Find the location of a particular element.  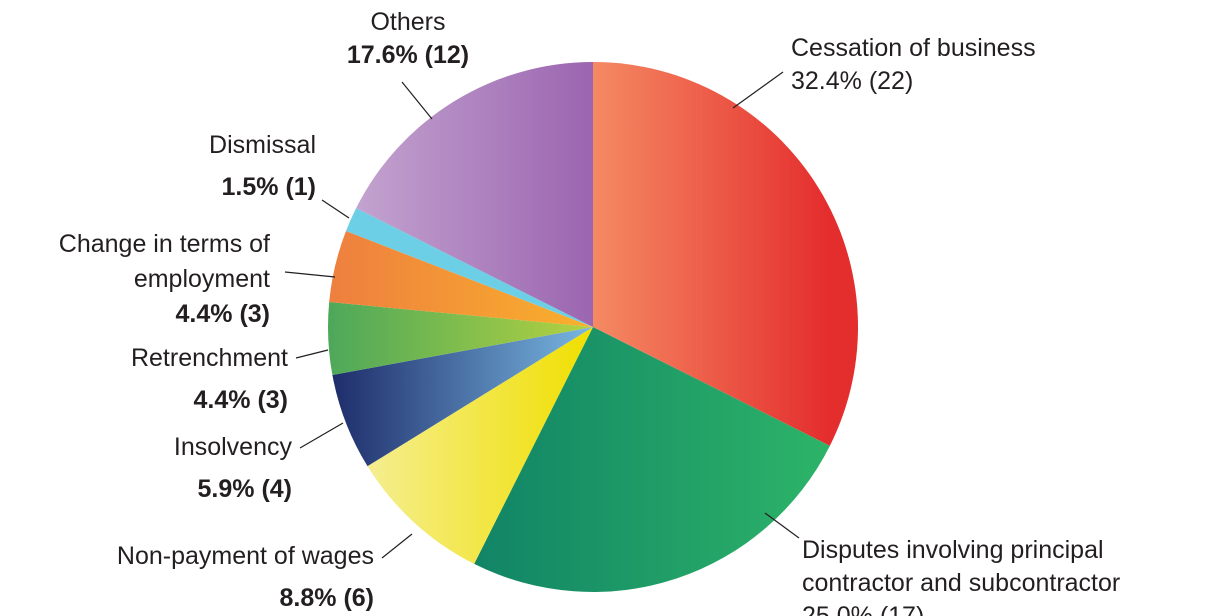

slice-label-others: Others is located at coordinates (407, 22).